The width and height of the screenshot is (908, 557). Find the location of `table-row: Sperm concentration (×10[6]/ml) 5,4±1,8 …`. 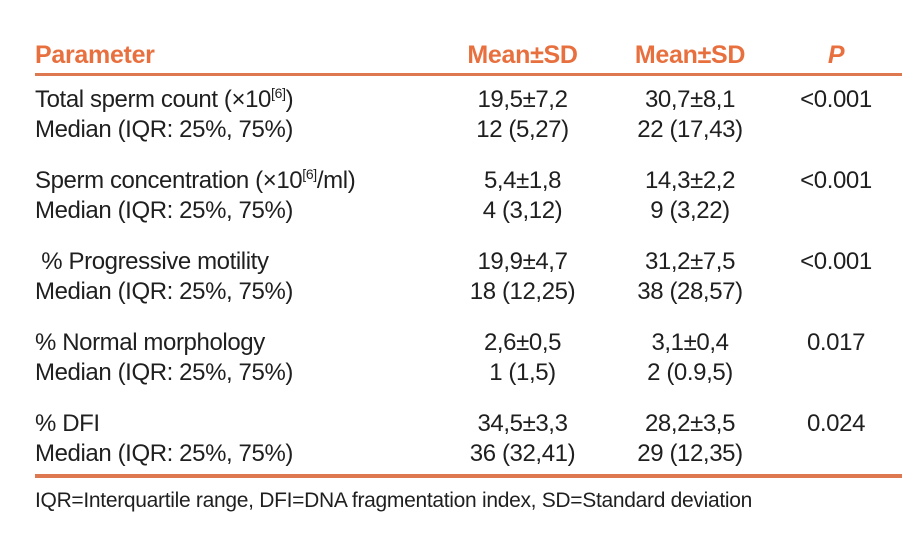

table-row: Sperm concentration (×10[6]/ml) 5,4±1,8 … is located at coordinates (468, 181).